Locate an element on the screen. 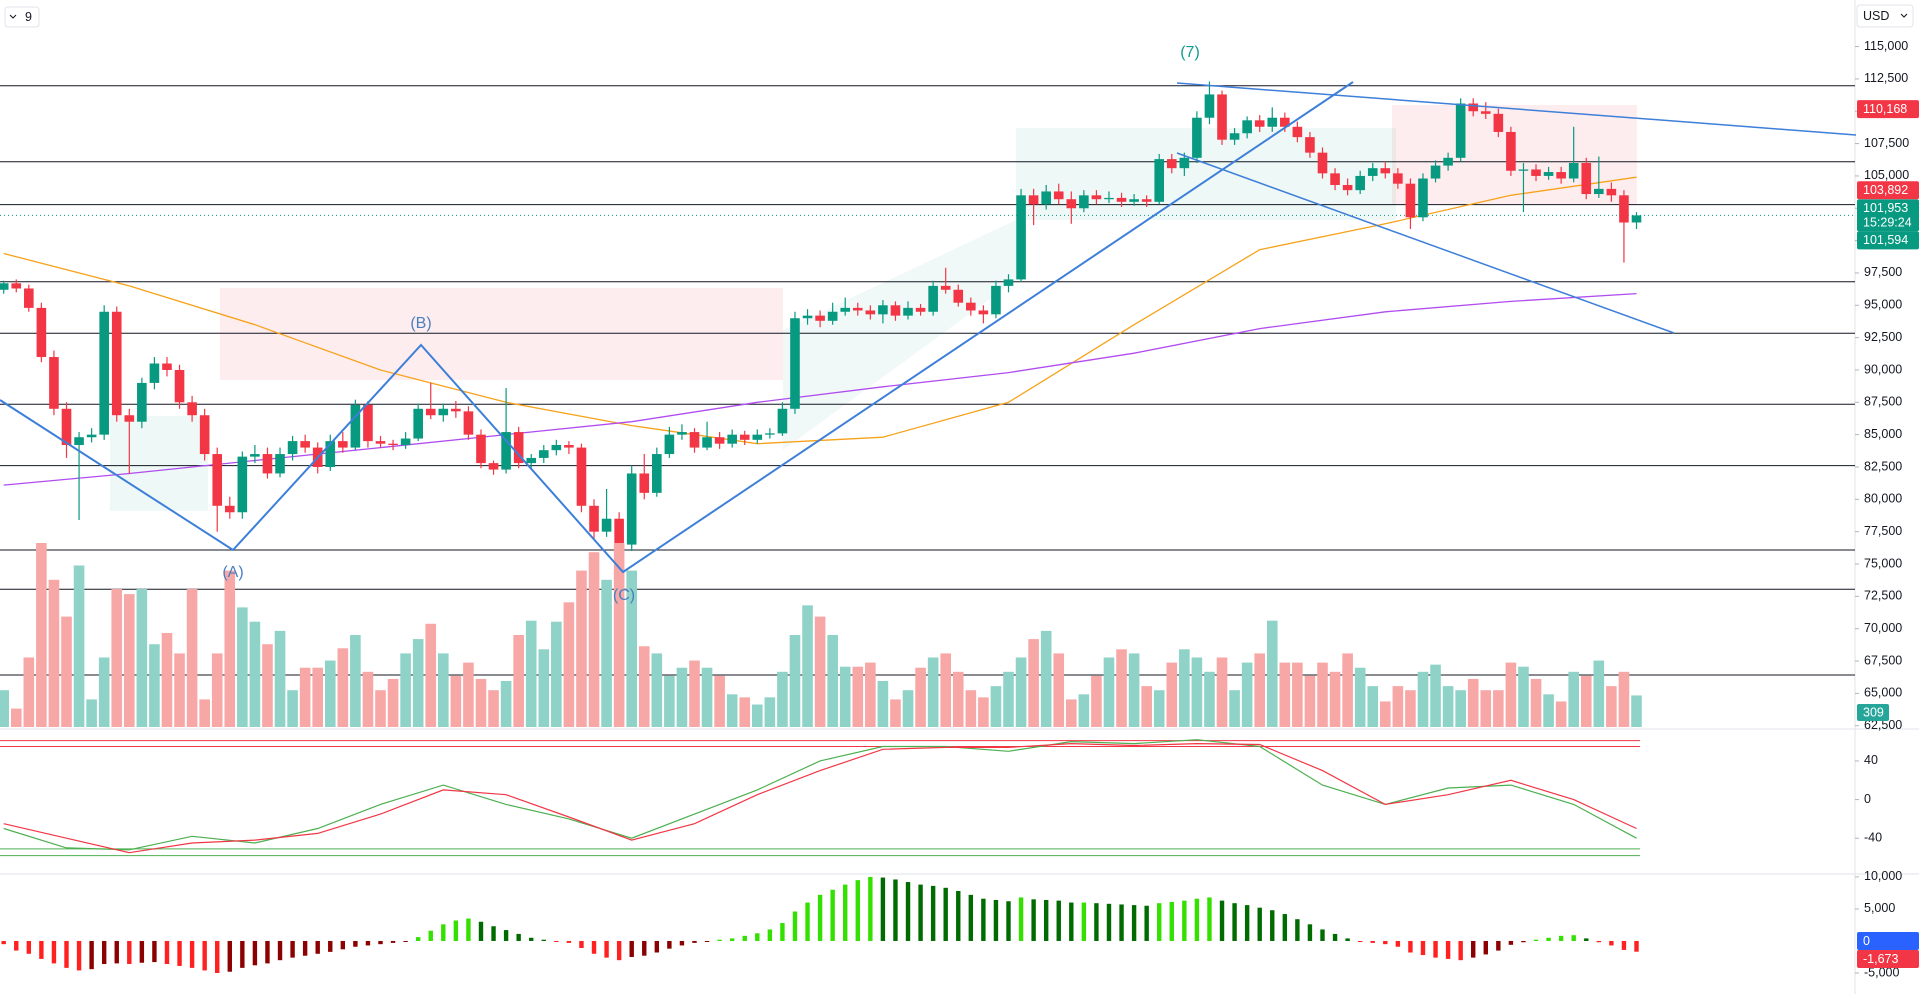  currency: USD is located at coordinates (1876, 16).